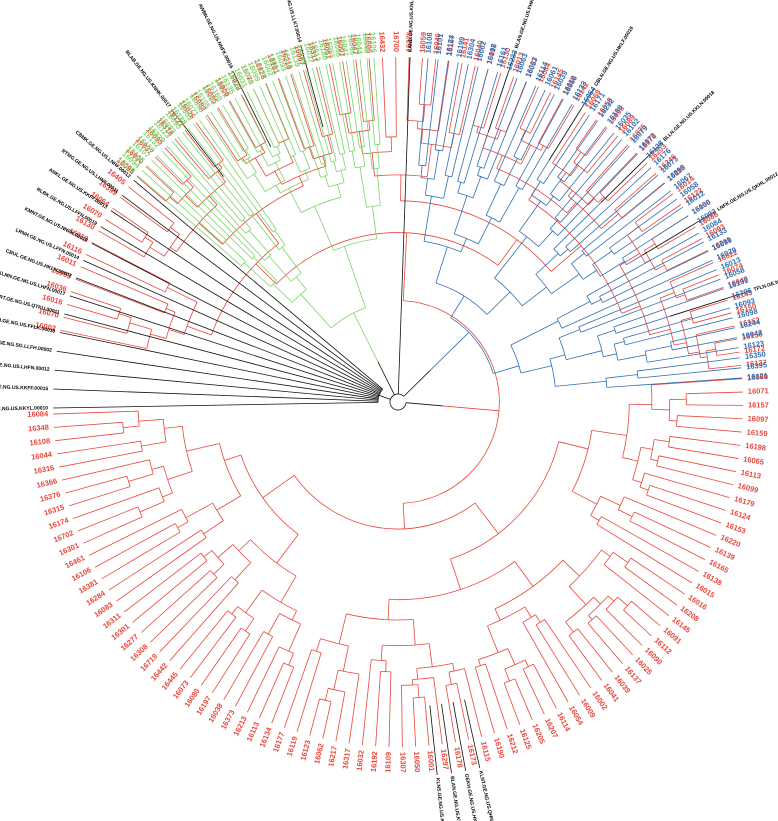 This screenshot has height=821, width=778. I want to click on leaf-label: 16097, so click(757, 419).